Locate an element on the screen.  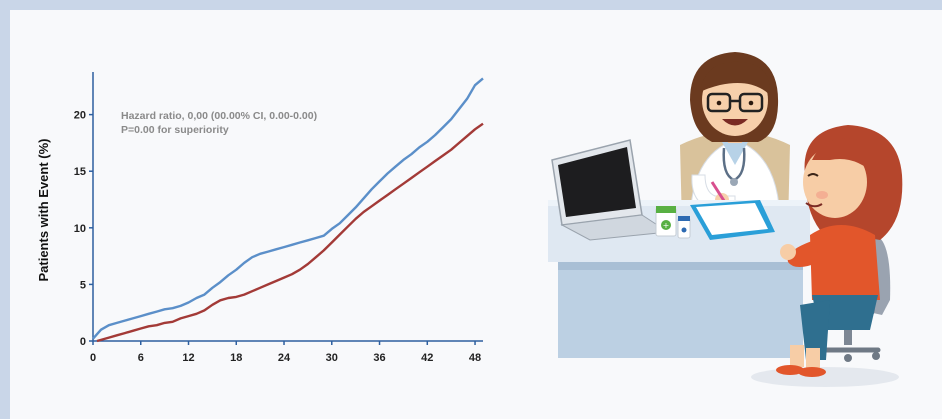
y-tick-label: 5 is located at coordinates (83, 285).